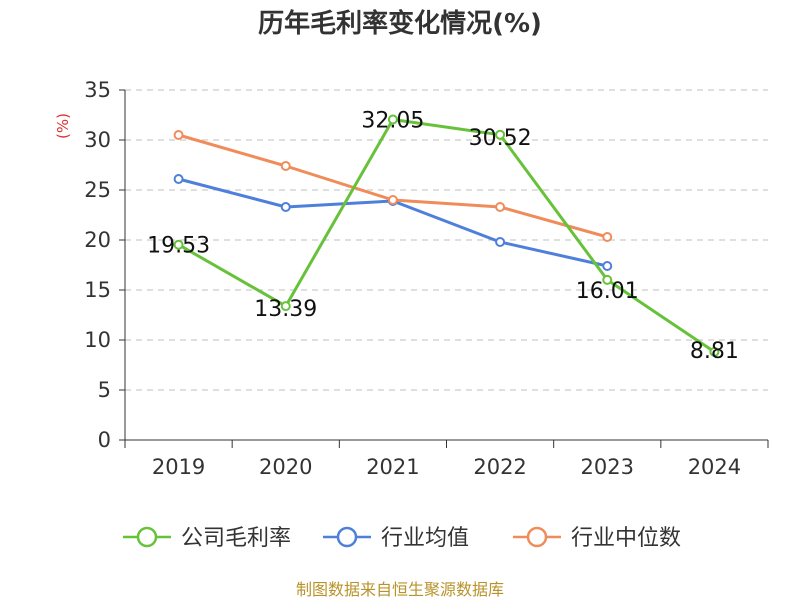 The height and width of the screenshot is (600, 800). I want to click on x-tick-label: 2021, so click(392, 467).